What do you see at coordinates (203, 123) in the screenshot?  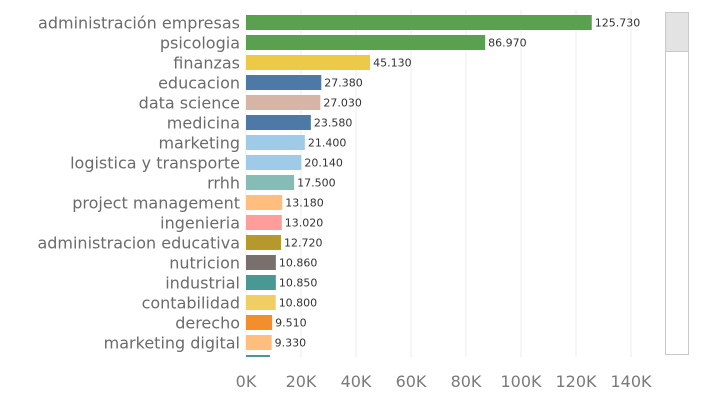 I see `category-label: medicina` at bounding box center [203, 123].